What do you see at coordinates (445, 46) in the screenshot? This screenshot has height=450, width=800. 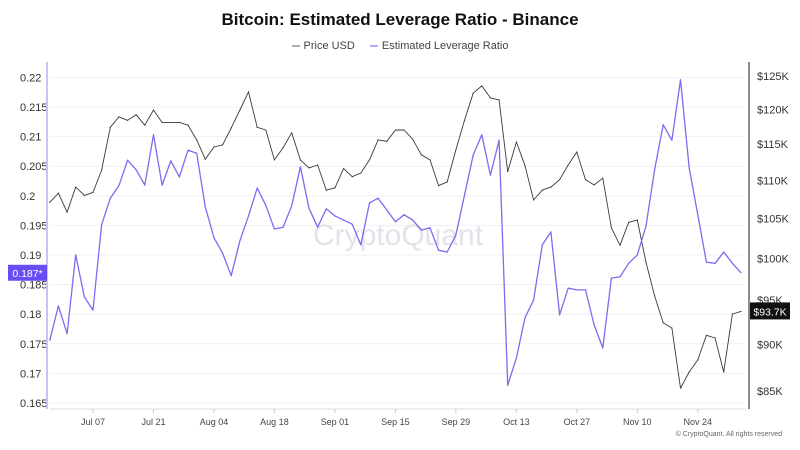 I see `legend-label-leverage: Estimated Leverage Ratio` at bounding box center [445, 46].